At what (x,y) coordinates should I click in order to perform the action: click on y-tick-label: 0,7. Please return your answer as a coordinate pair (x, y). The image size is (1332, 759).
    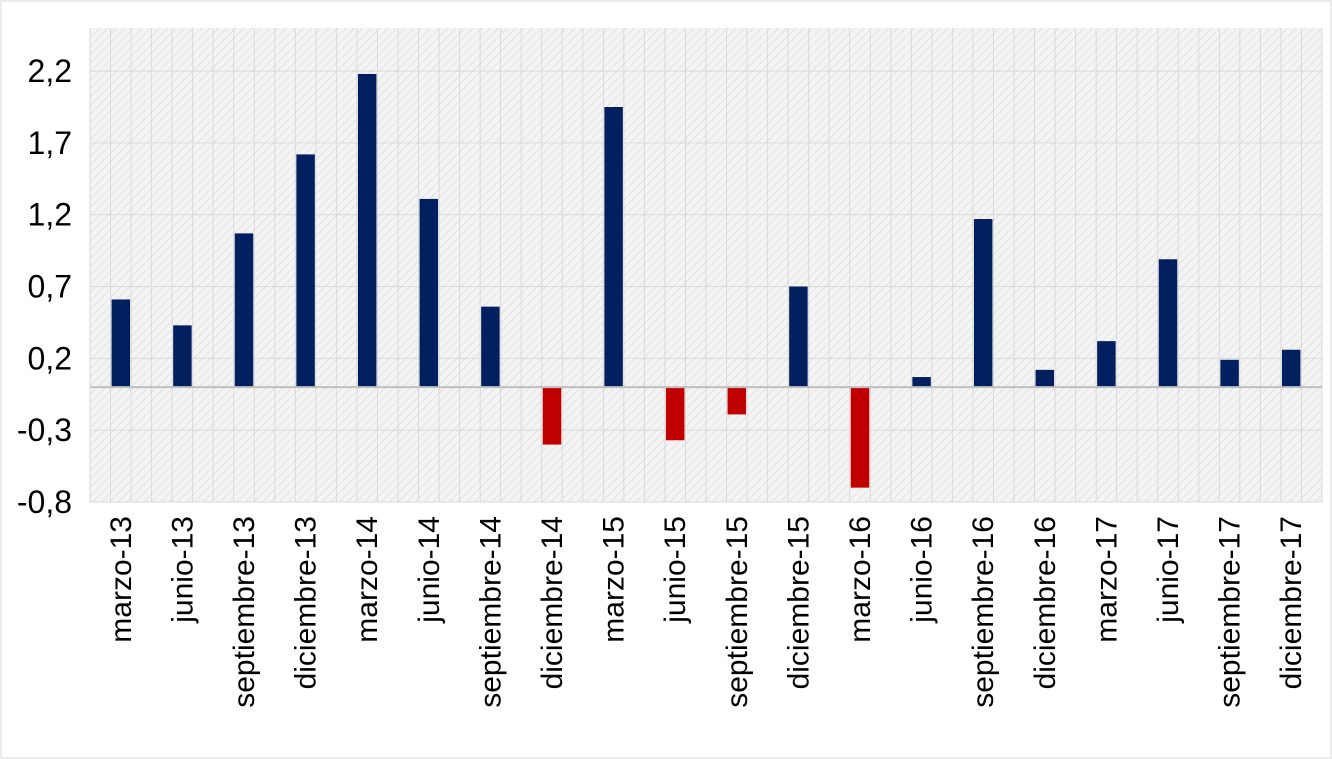
    Looking at the image, I should click on (50, 287).